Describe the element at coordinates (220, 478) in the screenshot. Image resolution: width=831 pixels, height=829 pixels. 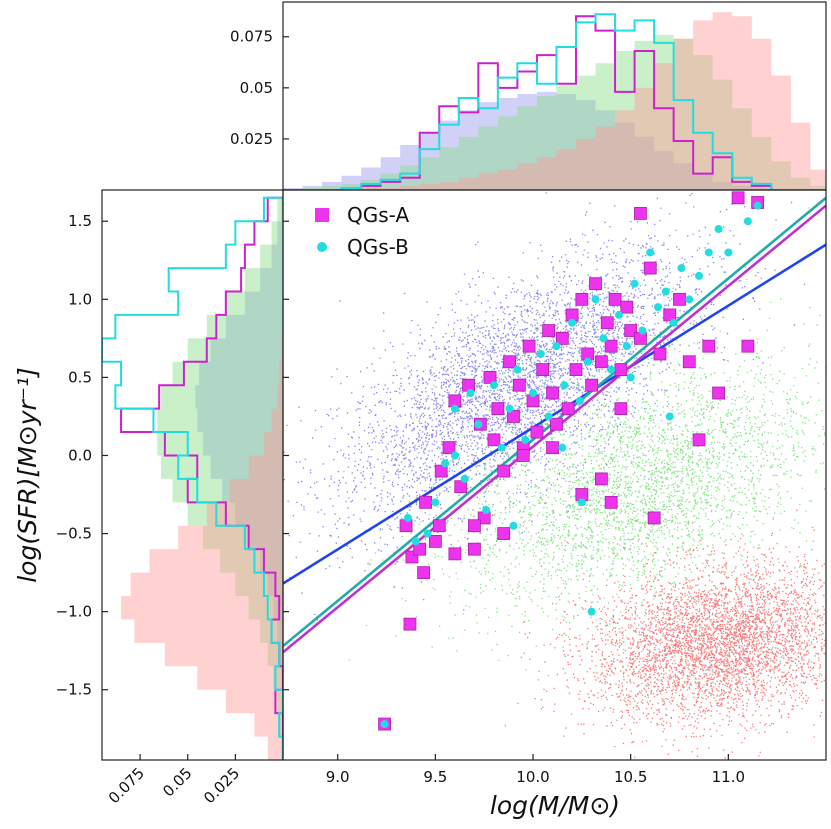
I see `left-hist-green-valley` at that location.